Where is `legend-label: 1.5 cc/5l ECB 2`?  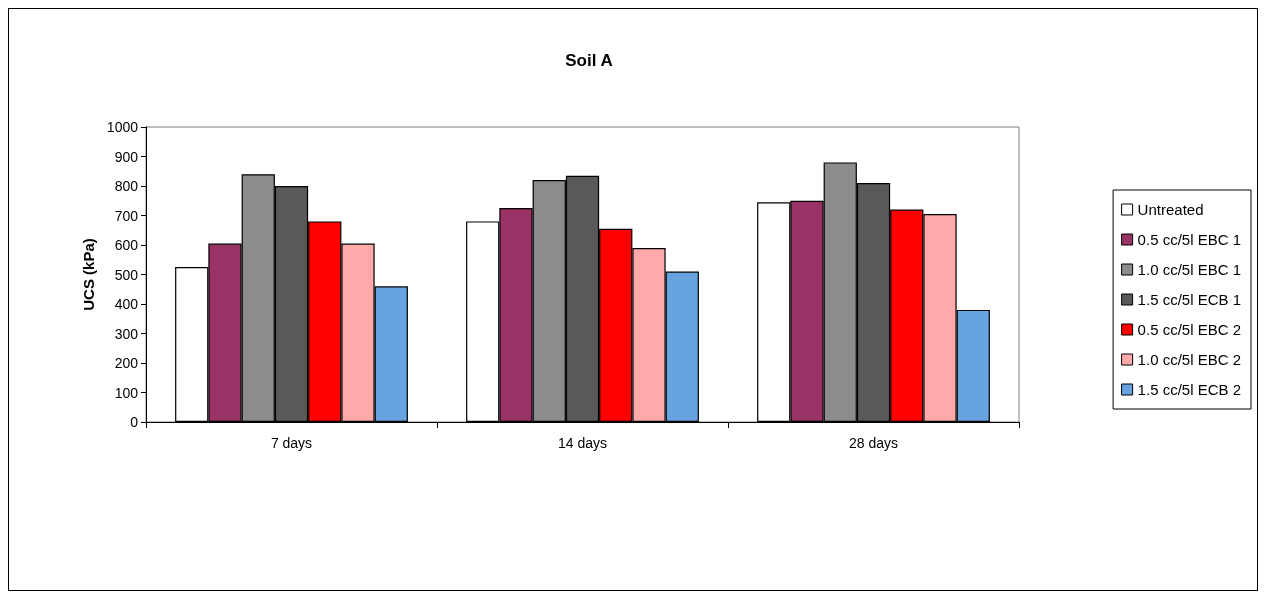
legend-label: 1.5 cc/5l ECB 2 is located at coordinates (1189, 389).